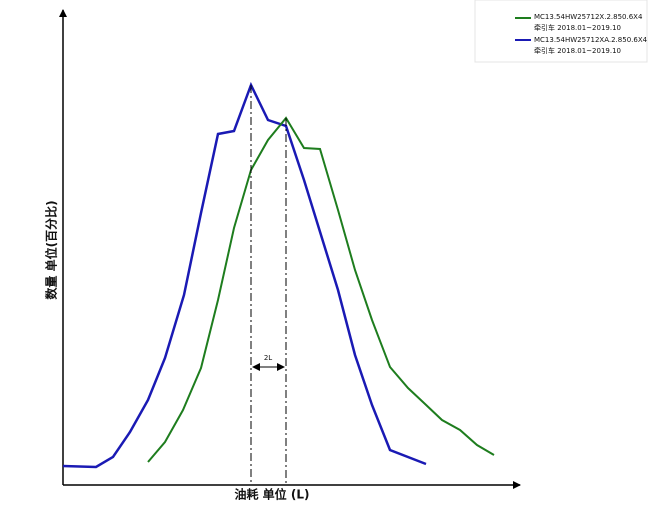  What do you see at coordinates (272, 494) in the screenshot?
I see `x-axis-label: 油耗 单位 (L)` at bounding box center [272, 494].